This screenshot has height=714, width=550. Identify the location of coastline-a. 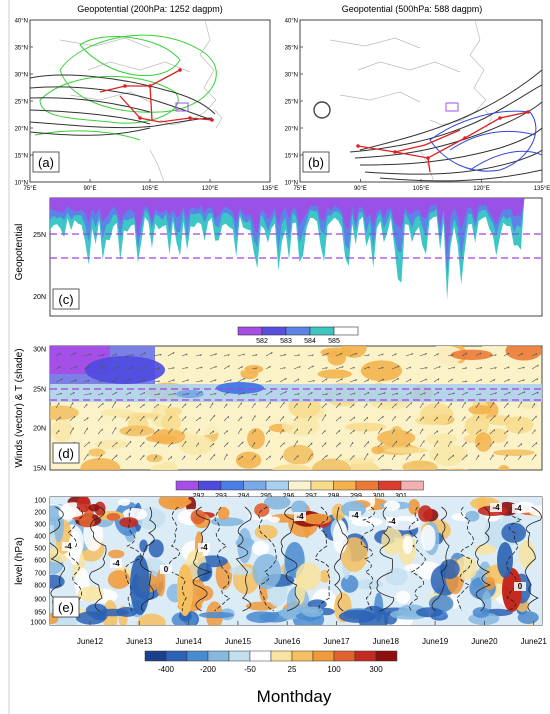
(141, 101).